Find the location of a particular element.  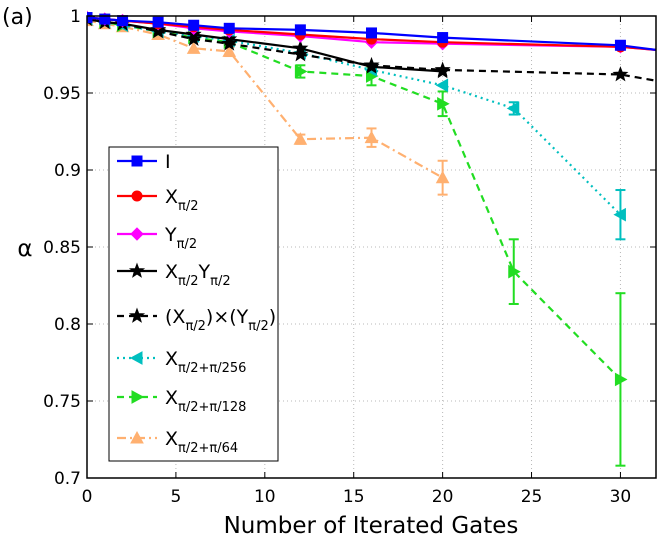

y-tick-label: 0.8 is located at coordinates (67, 325).